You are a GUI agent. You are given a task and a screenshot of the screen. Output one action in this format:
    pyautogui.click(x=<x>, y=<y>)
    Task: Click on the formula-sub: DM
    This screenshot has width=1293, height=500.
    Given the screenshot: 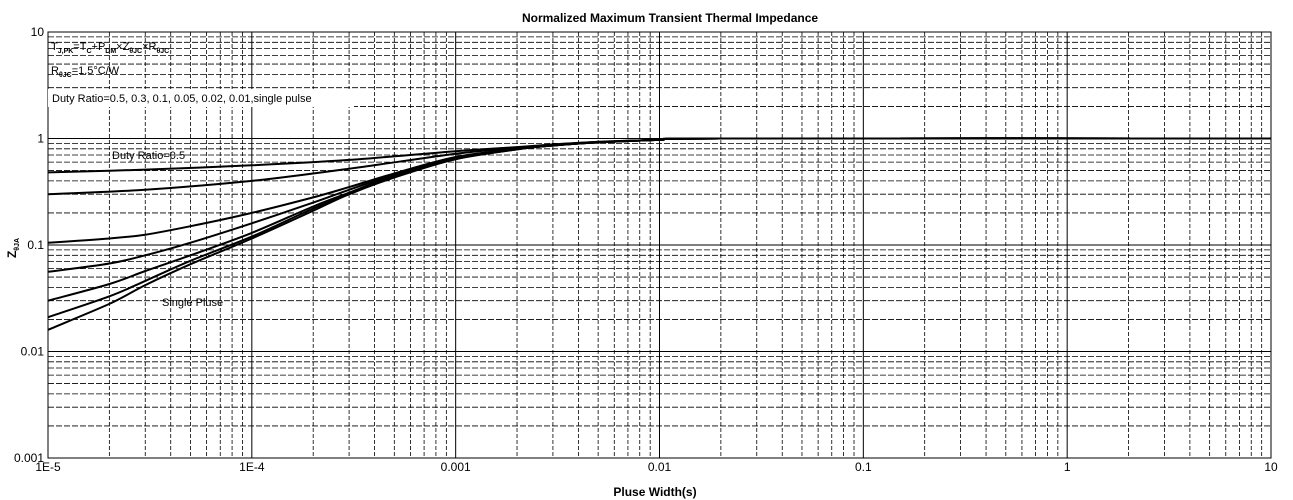 What is the action you would take?
    pyautogui.click(x=110, y=51)
    